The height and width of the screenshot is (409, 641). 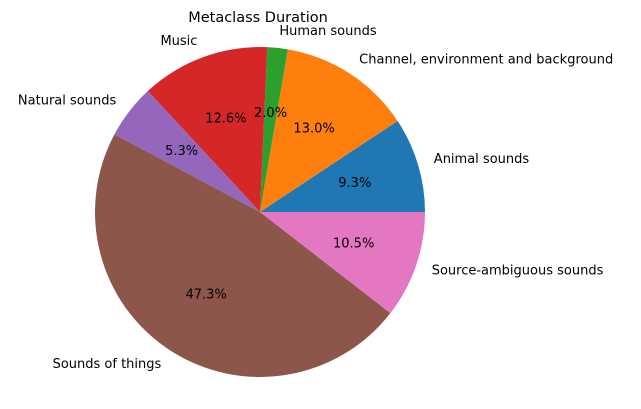 What do you see at coordinates (327, 31) in the screenshot?
I see `slice-label-human-sounds: Human sounds` at bounding box center [327, 31].